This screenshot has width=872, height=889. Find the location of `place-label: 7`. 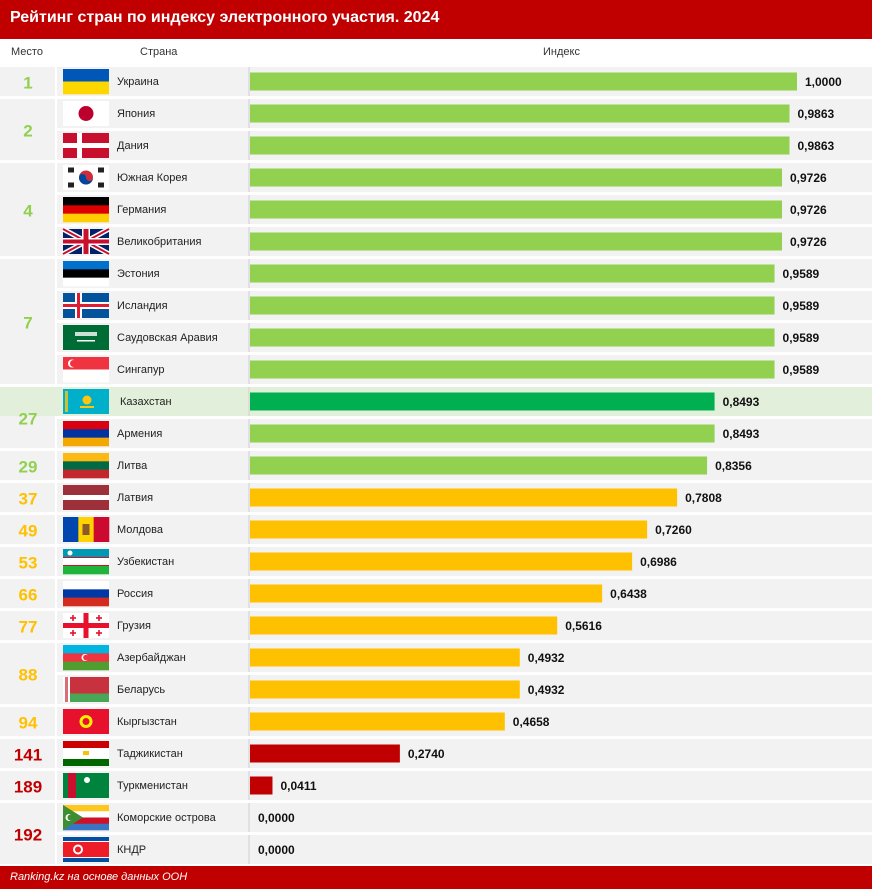

place-label: 7 is located at coordinates (27, 323).